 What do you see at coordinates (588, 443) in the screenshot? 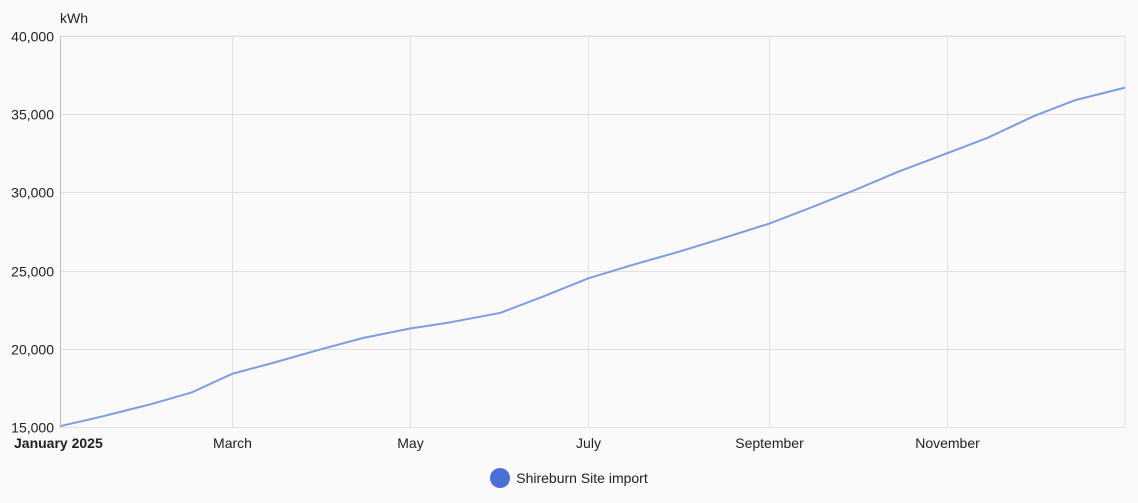
I see `x-tick-label: July` at bounding box center [588, 443].